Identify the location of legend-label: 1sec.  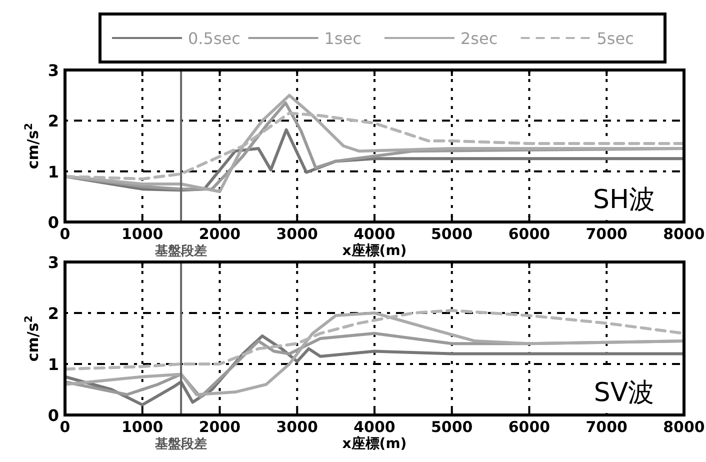
(343, 38).